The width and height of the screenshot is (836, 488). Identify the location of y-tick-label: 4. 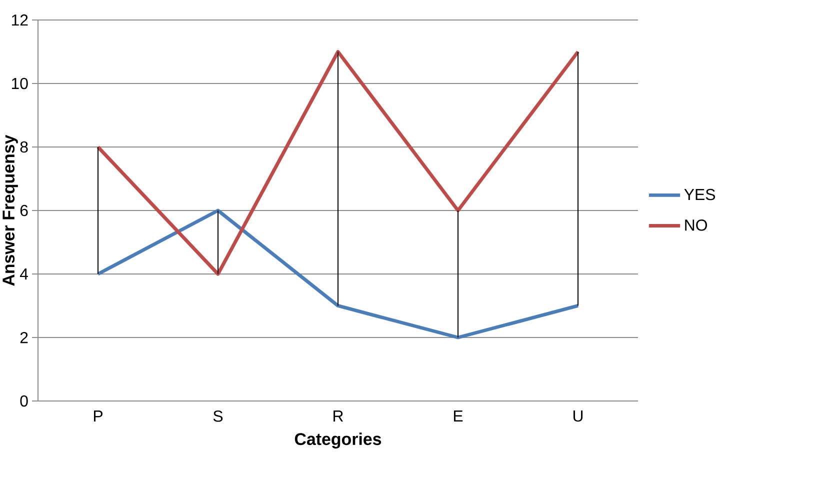
(24, 274).